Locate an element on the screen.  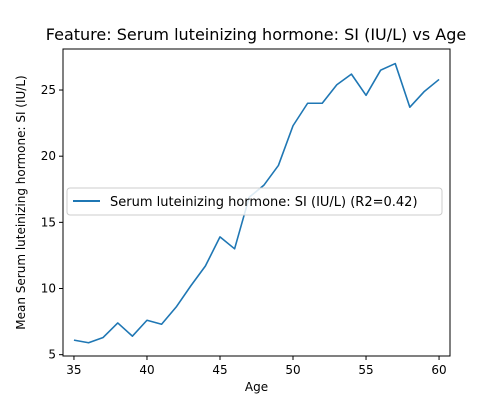
x-tick-label: 60 is located at coordinates (438, 370).